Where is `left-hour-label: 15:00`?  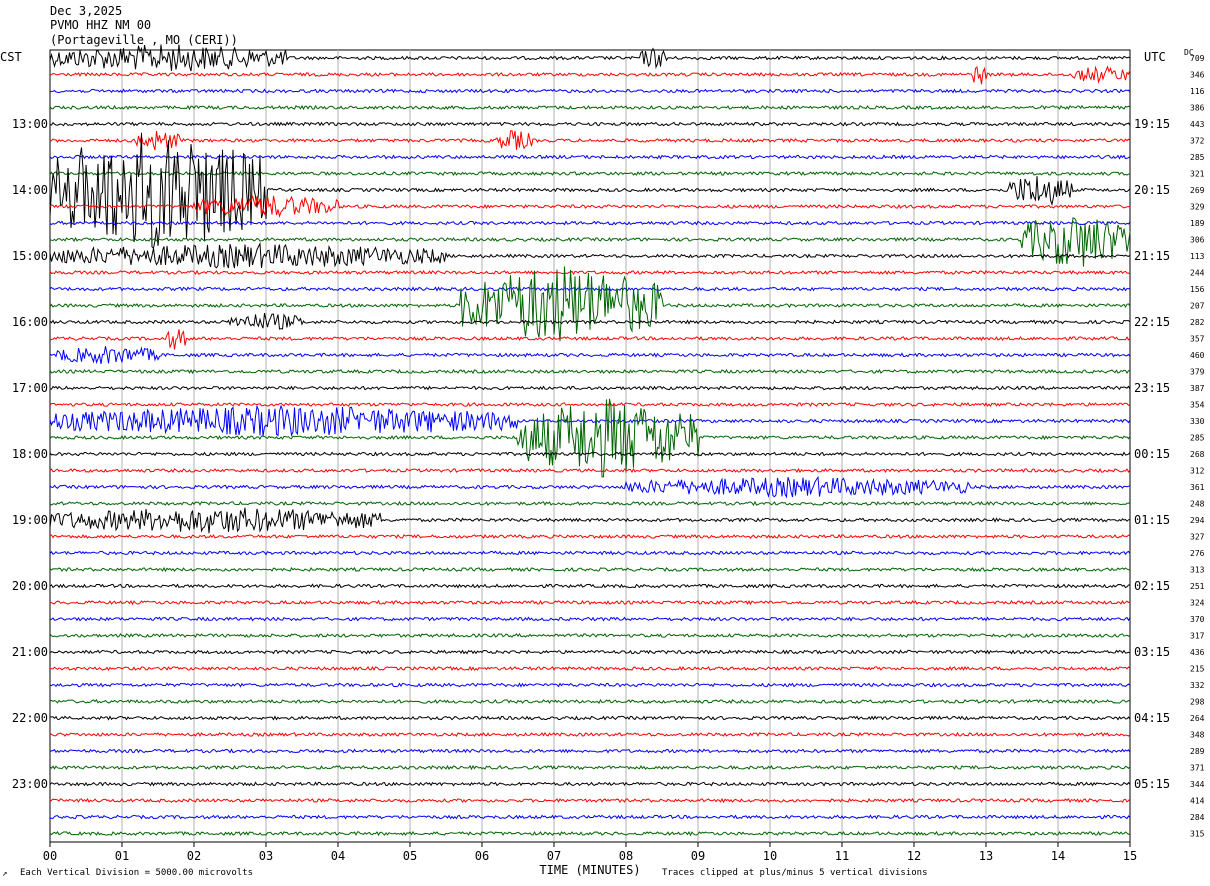 left-hour-label: 15:00 is located at coordinates (30, 256).